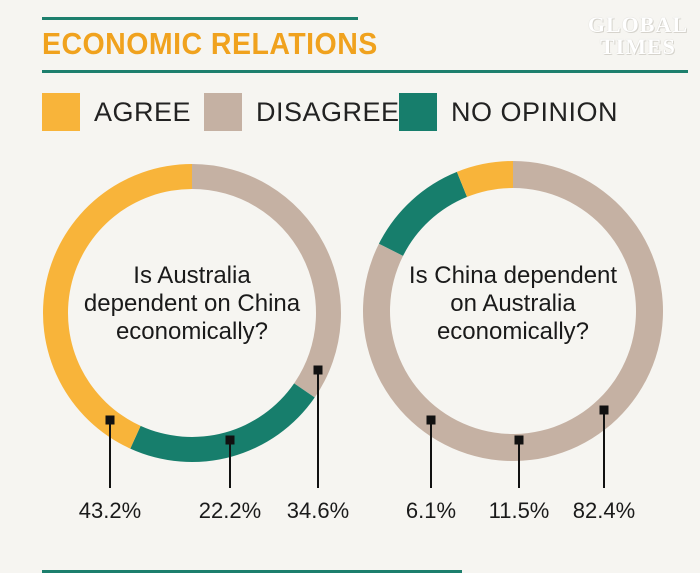  What do you see at coordinates (365, 71) in the screenshot?
I see `title-underline` at bounding box center [365, 71].